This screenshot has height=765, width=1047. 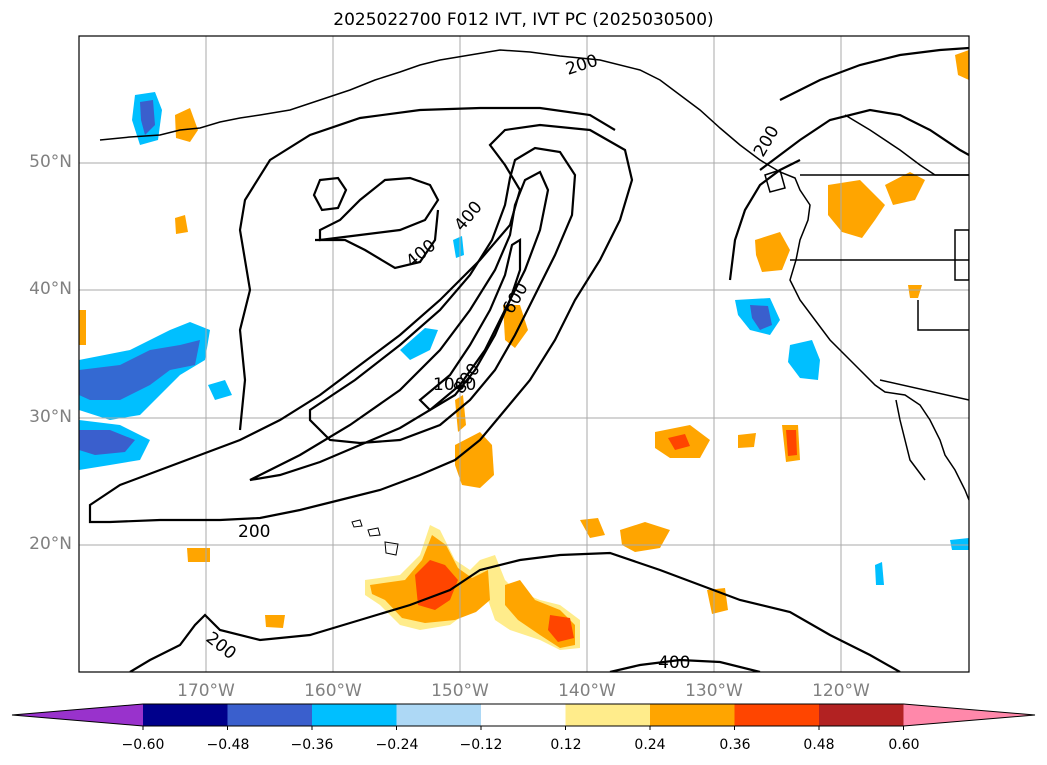 I want to click on colorbar-extend-low, so click(x=77, y=715).